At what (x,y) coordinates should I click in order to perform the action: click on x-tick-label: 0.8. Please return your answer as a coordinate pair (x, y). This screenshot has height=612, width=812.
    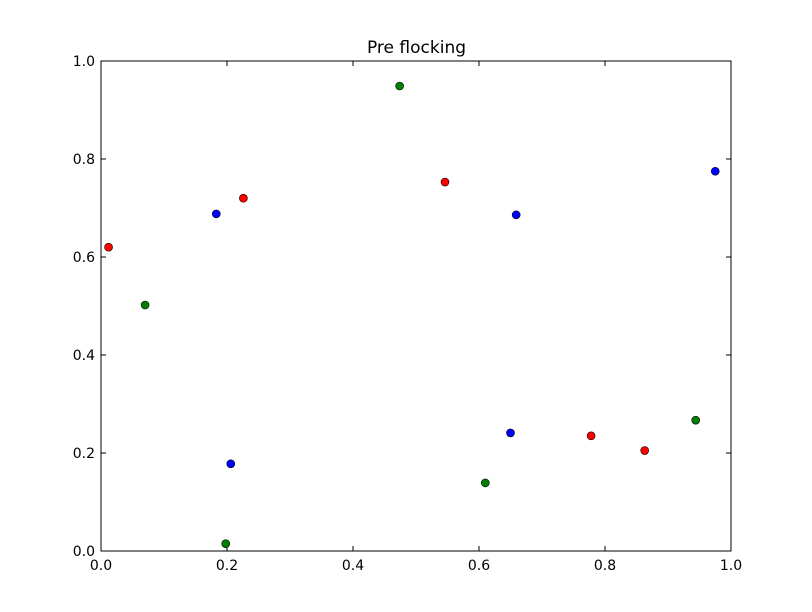
    Looking at the image, I should click on (605, 566).